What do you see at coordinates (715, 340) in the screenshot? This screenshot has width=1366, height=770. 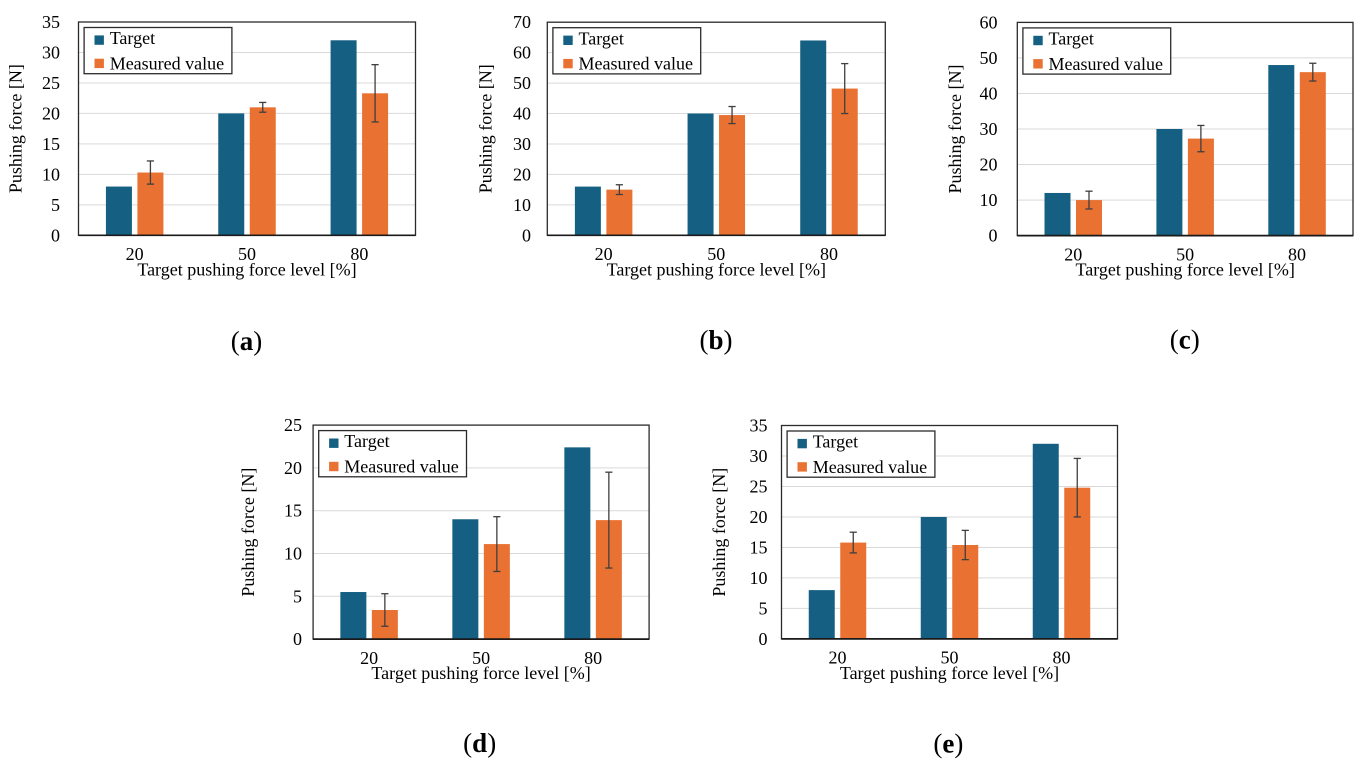 I see `svg-text: (b)` at bounding box center [715, 340].